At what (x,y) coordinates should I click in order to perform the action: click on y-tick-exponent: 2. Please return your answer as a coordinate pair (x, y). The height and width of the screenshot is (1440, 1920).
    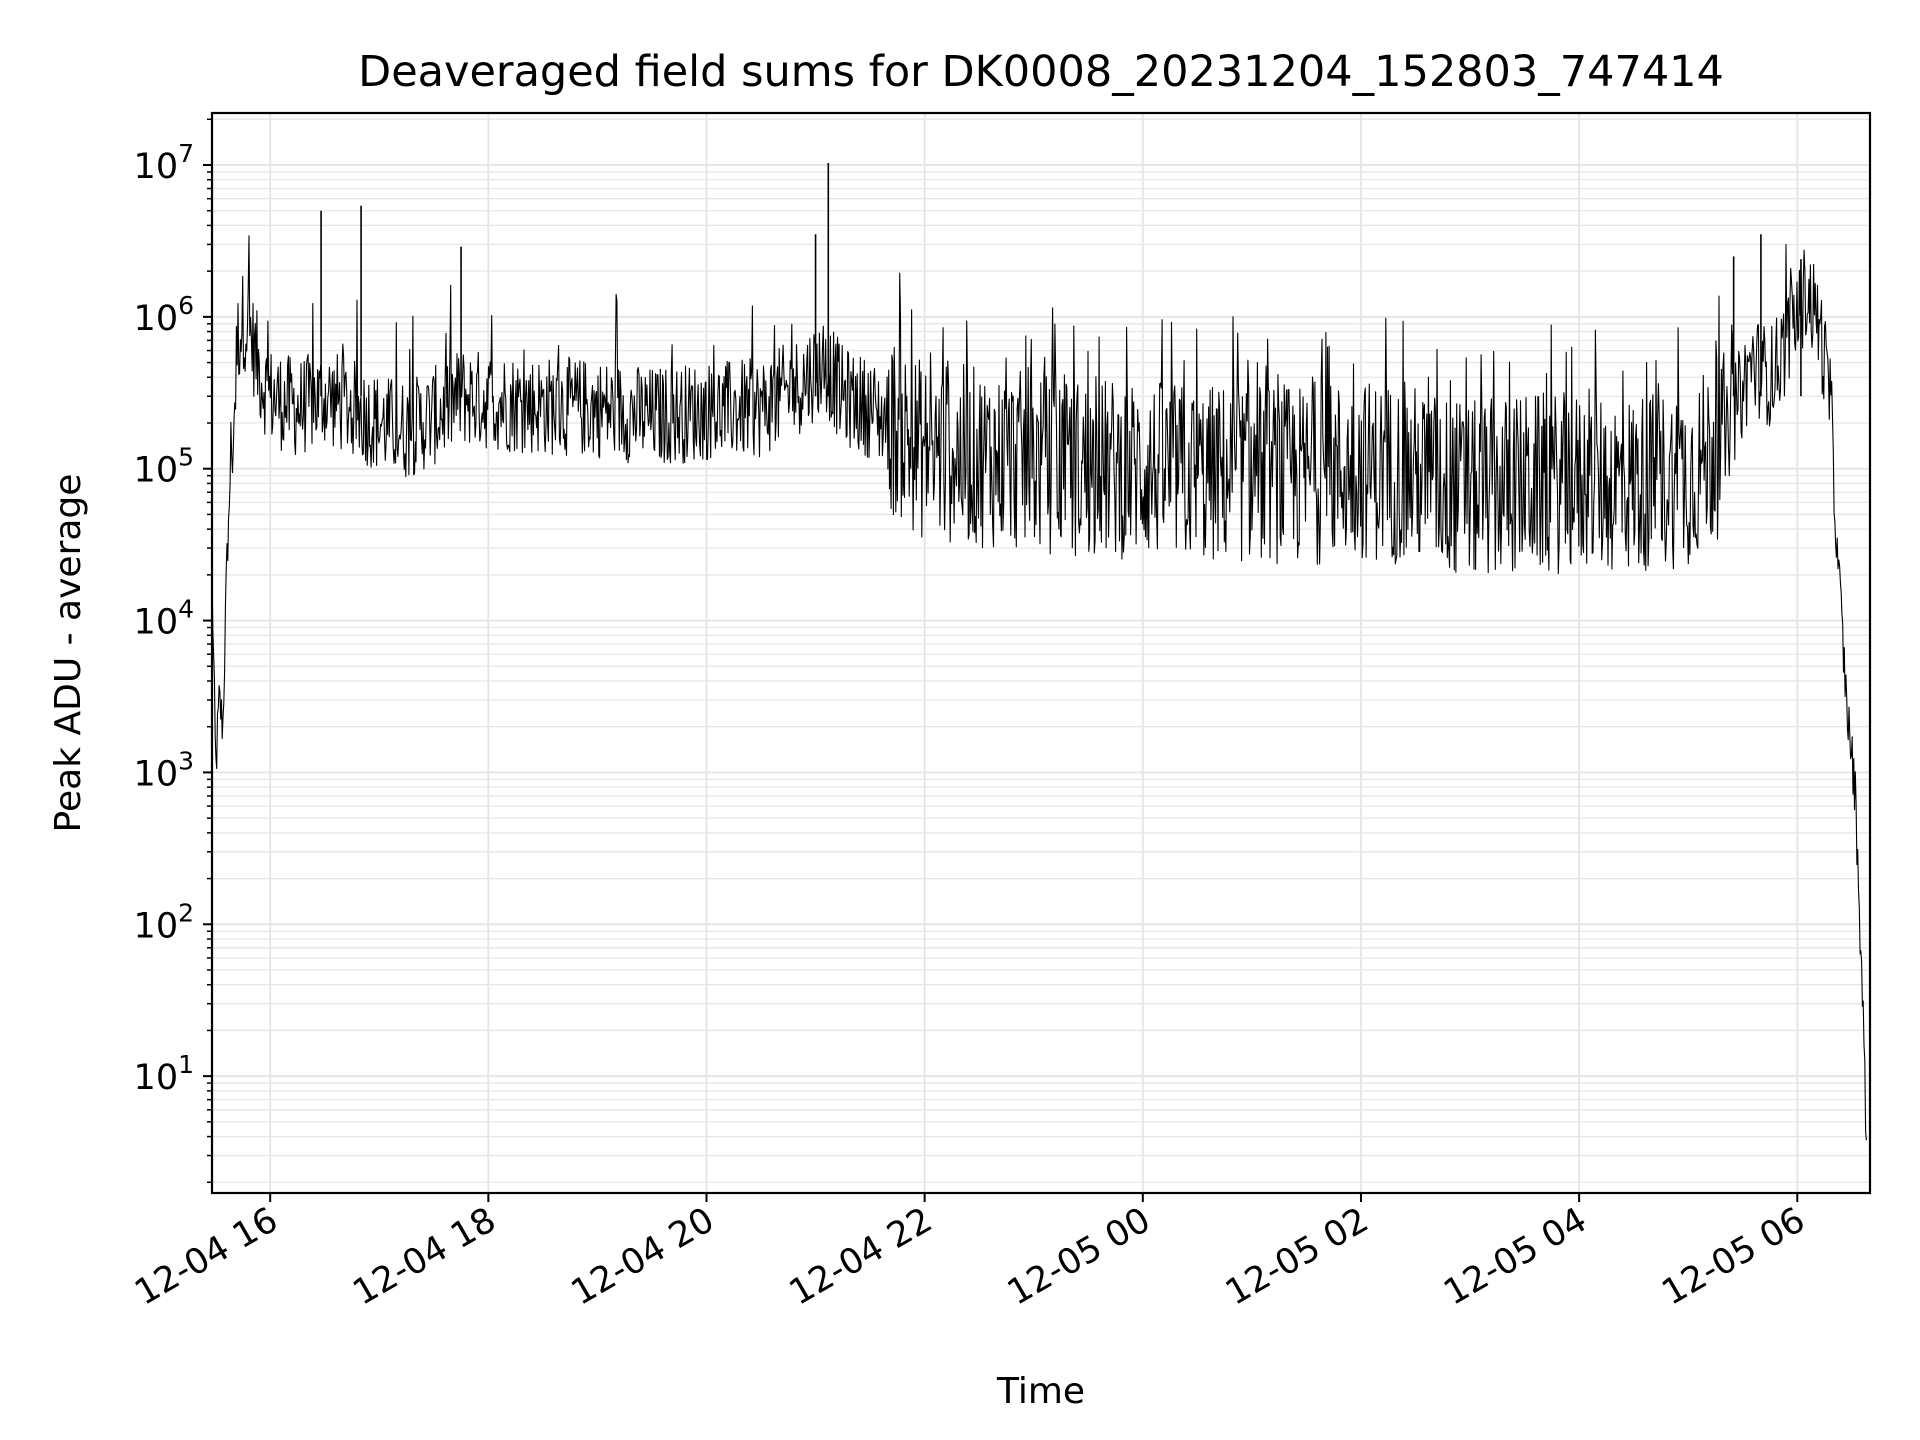
    Looking at the image, I should click on (186, 912).